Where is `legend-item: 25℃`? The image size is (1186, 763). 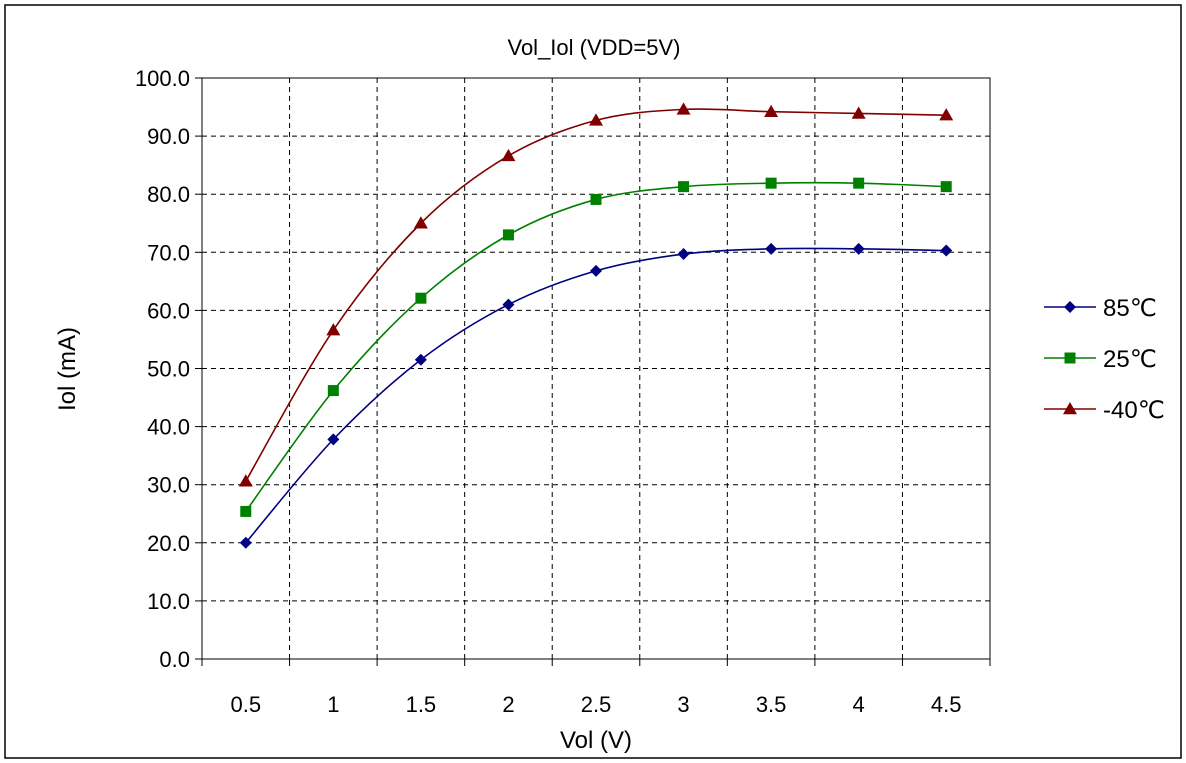 legend-item: 25℃ is located at coordinates (1100, 359).